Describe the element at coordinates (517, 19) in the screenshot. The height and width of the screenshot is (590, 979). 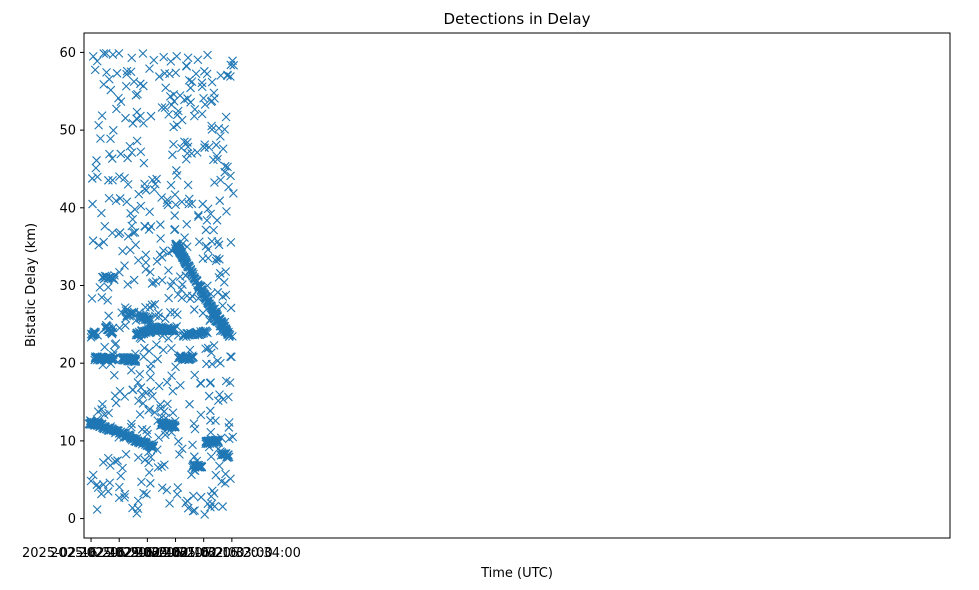
I see `chart-title: Detections in Delay` at that location.